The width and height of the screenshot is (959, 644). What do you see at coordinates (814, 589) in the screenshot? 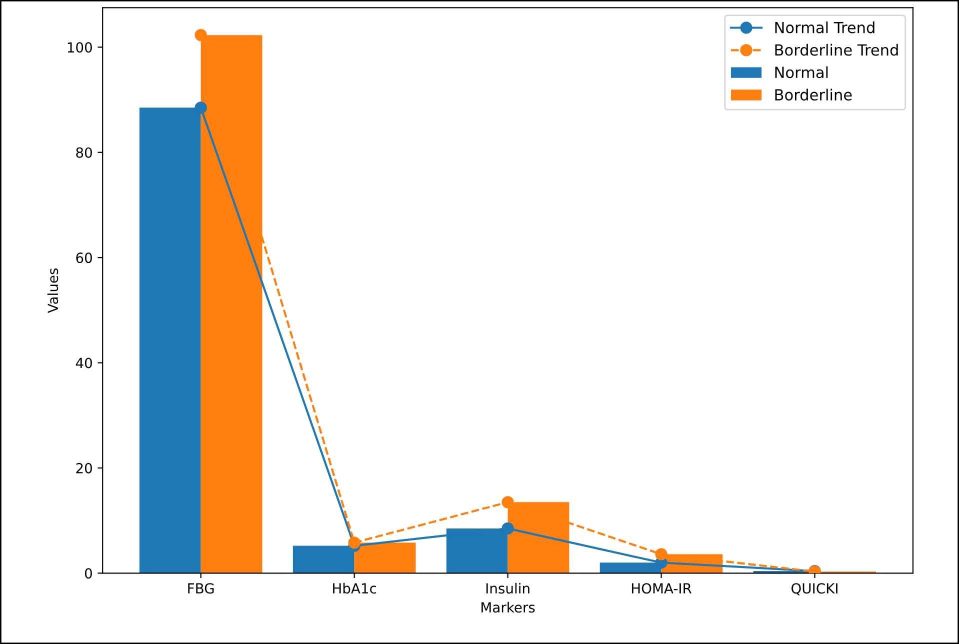
I see `x-tick-label: QUICKI` at bounding box center [814, 589].